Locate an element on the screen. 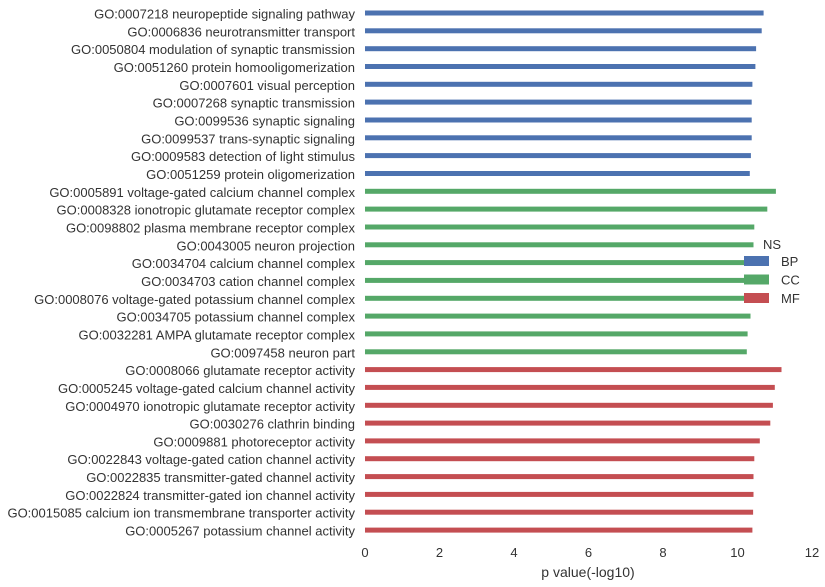 This screenshot has height=587, width=825. category-label: GO:0009881 photoreceptor activity is located at coordinates (254, 441).